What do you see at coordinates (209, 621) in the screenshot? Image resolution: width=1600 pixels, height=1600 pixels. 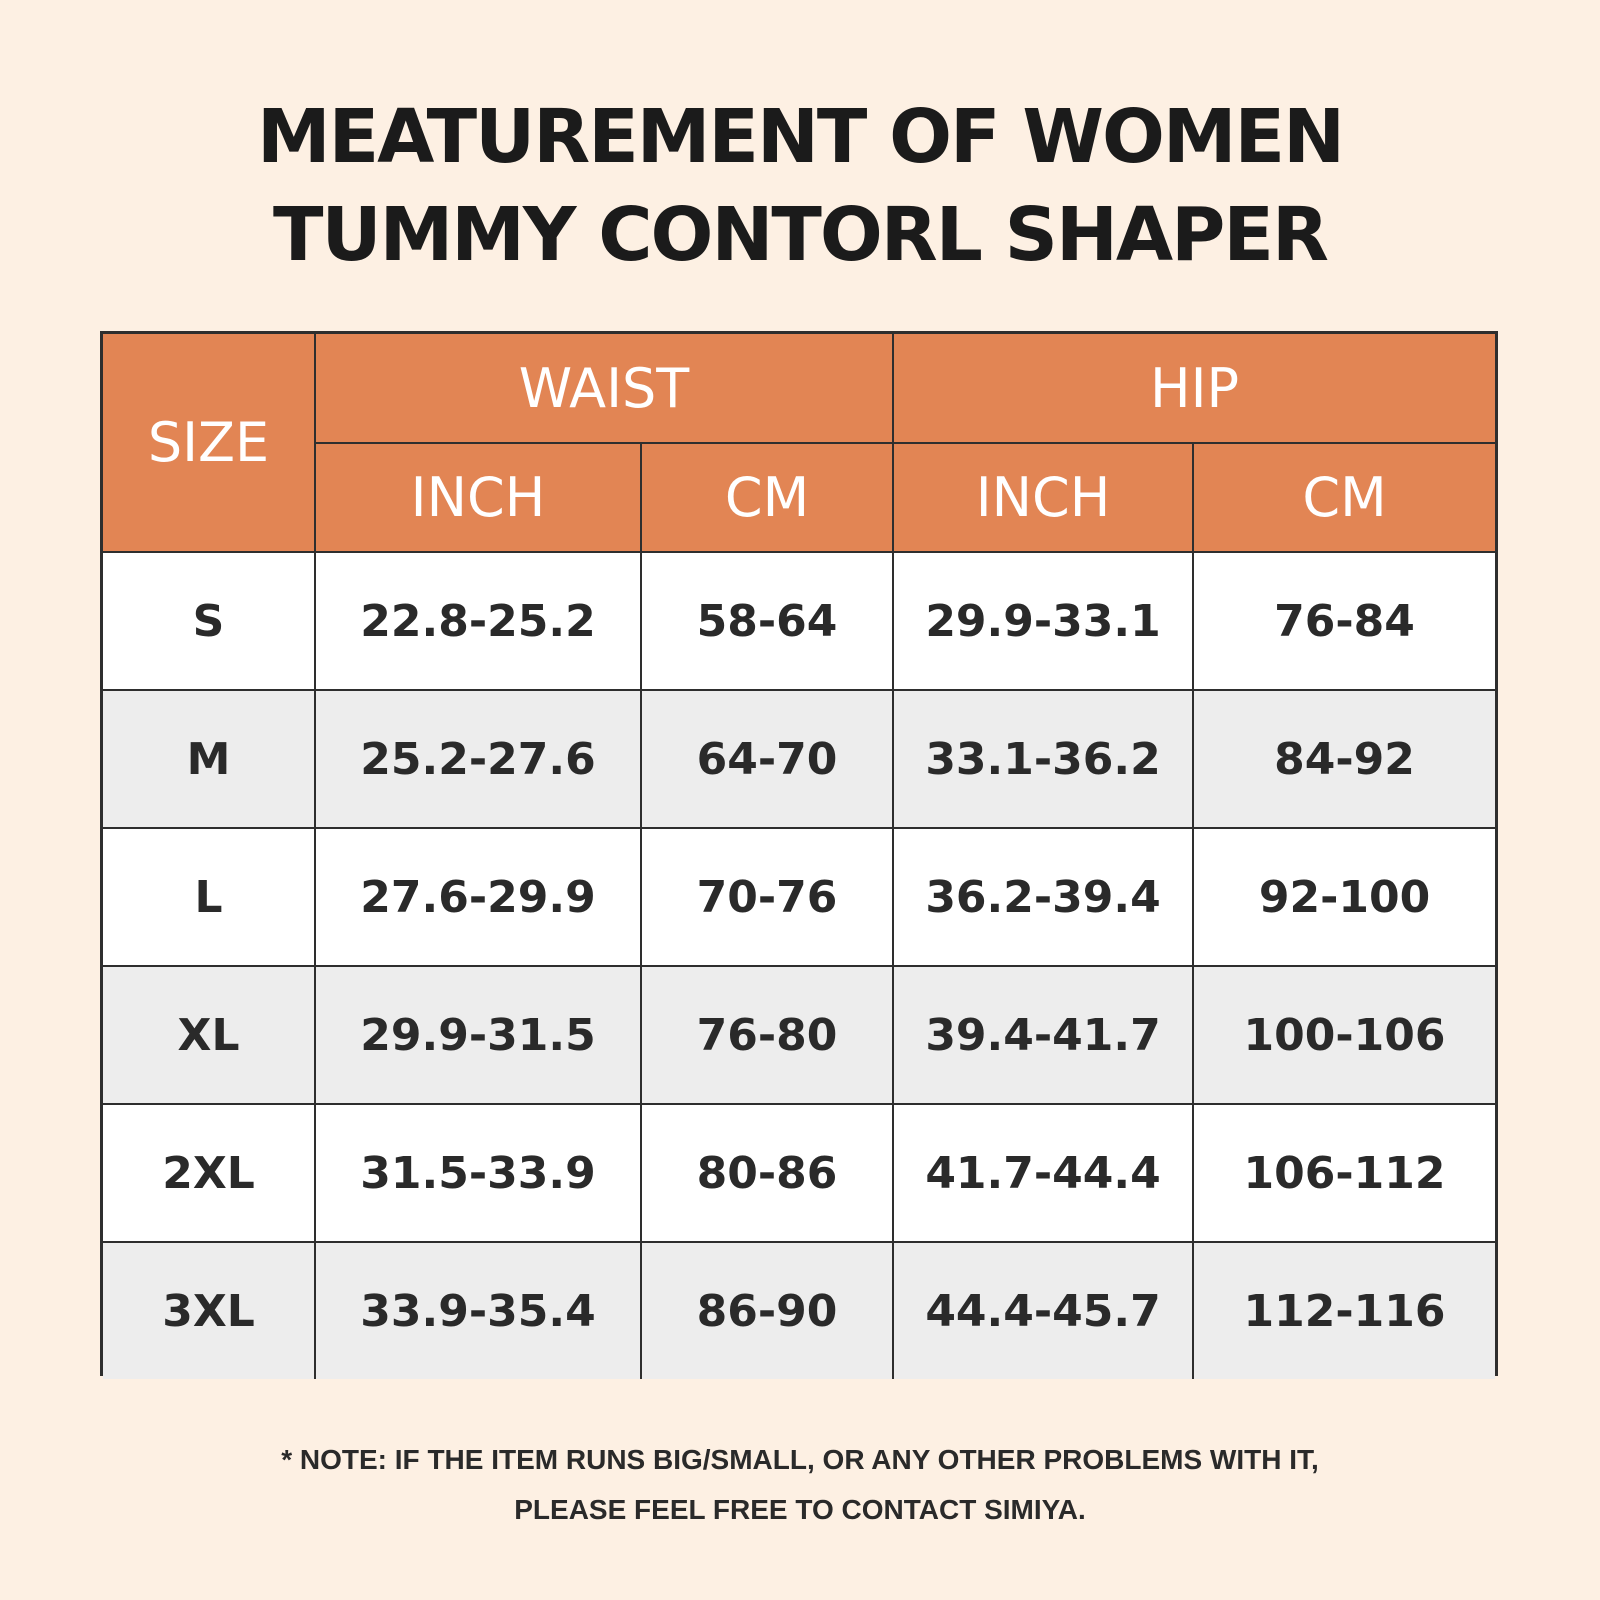 I see `size-cell: S` at bounding box center [209, 621].